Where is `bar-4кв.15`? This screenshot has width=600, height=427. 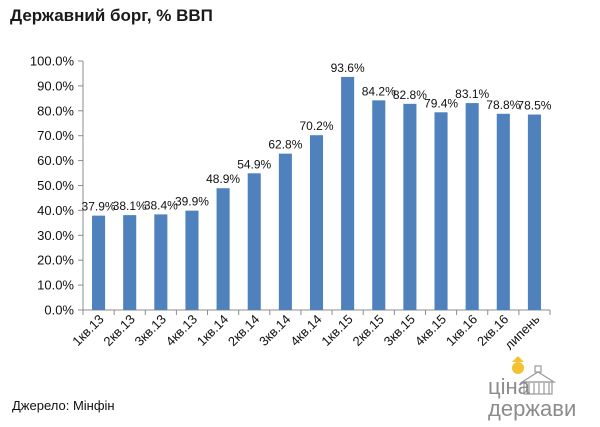 bar-4кв.15 is located at coordinates (441, 211).